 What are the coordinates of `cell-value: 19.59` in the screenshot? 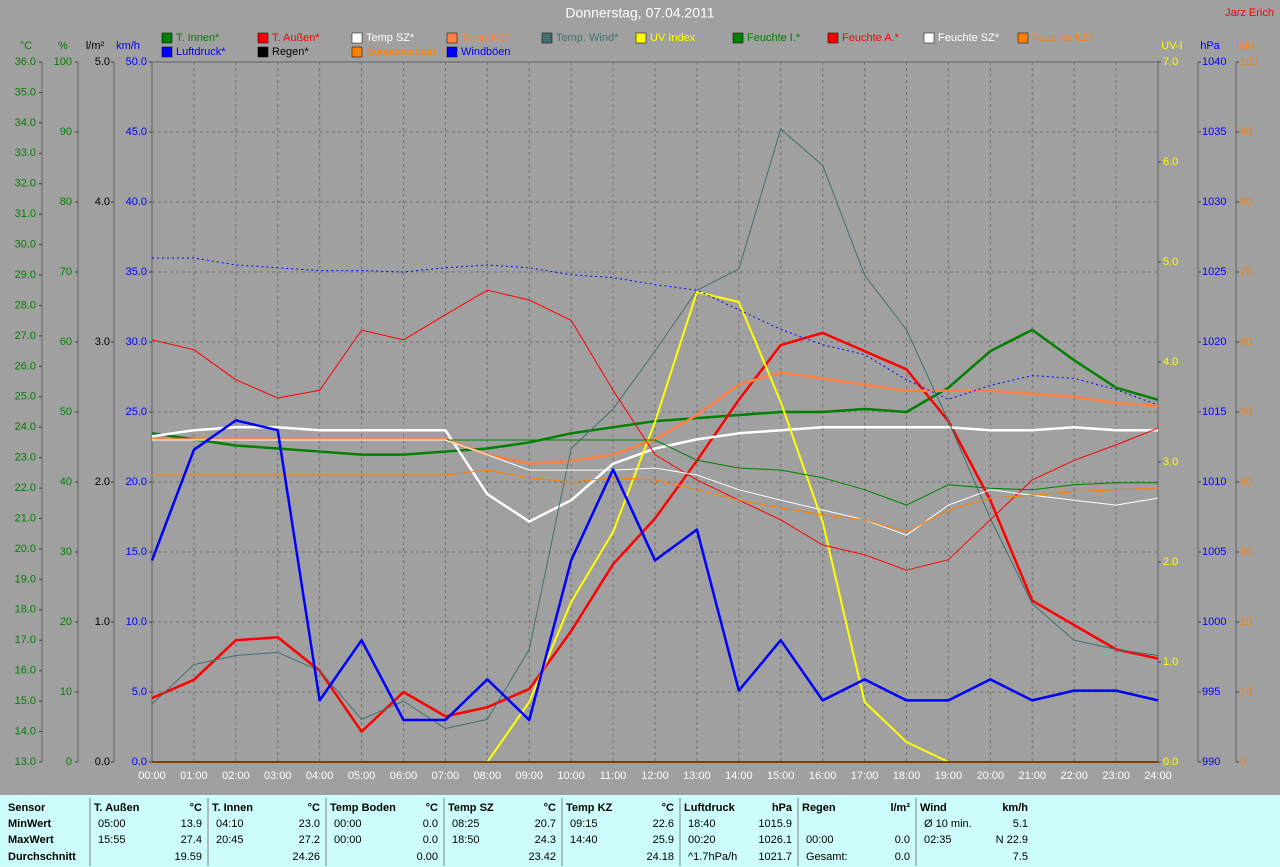 It's located at (188, 857).